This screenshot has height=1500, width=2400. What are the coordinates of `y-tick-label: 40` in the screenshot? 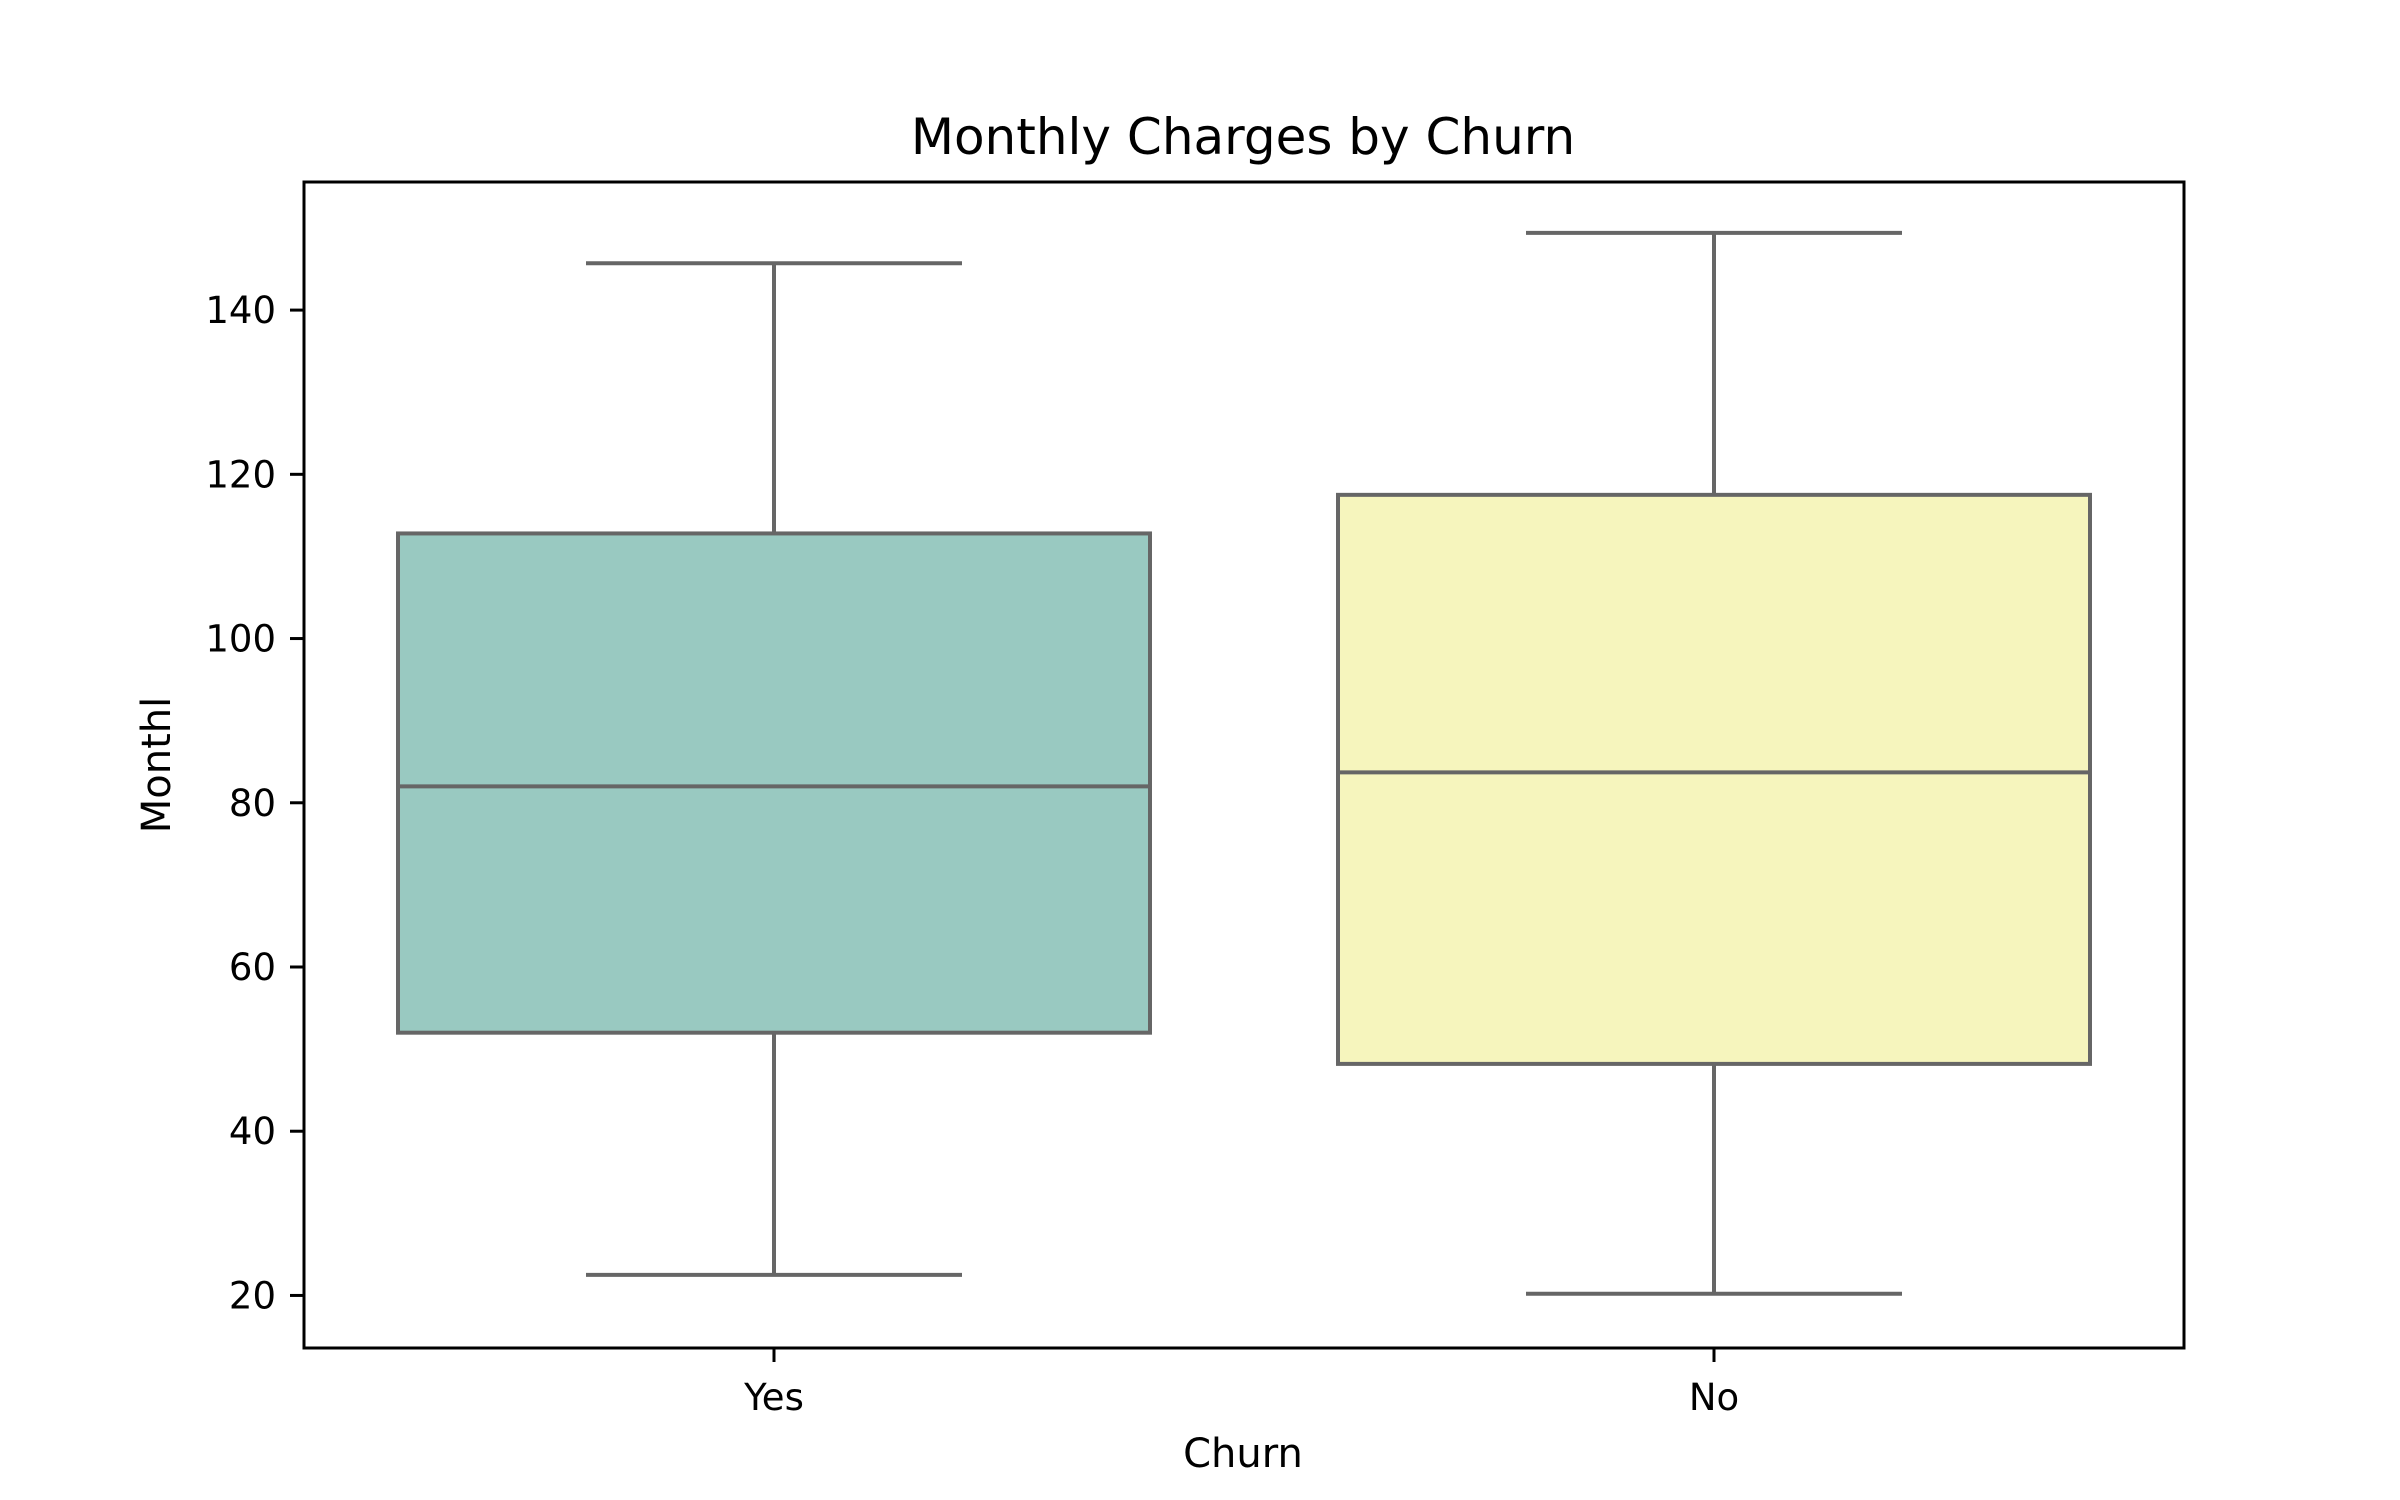 It's located at (252, 1131).